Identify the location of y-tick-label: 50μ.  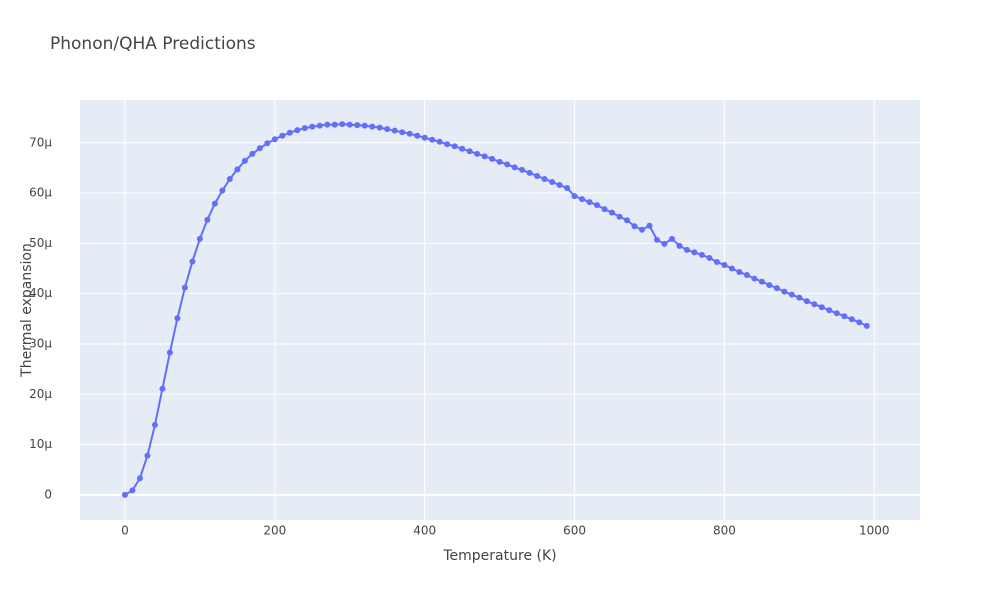
(40, 243).